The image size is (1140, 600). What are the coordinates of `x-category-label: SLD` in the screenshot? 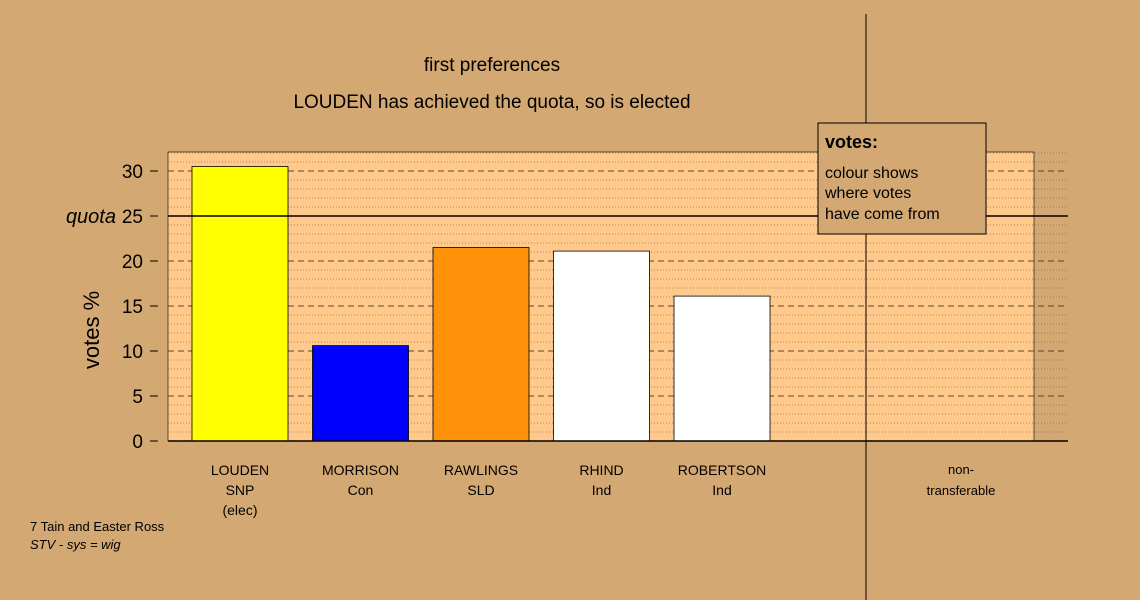 It's located at (480, 490).